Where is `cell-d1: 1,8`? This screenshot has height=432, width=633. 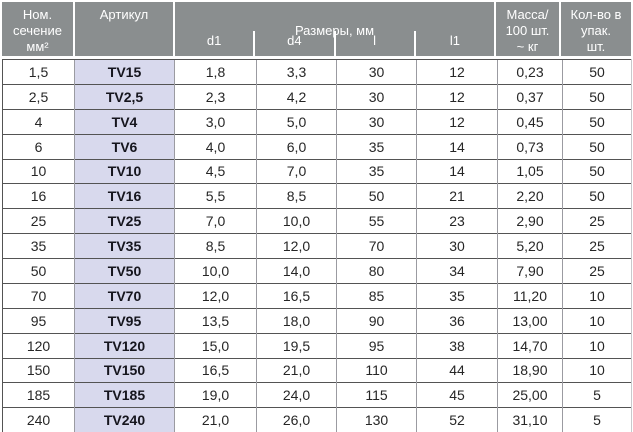 cell-d1: 1,8 is located at coordinates (215, 72).